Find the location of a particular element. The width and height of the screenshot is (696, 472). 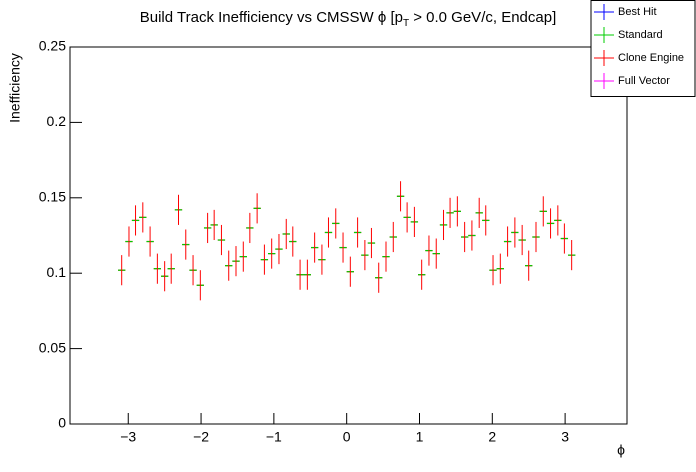

legend-label: Clone Engine is located at coordinates (651, 58).